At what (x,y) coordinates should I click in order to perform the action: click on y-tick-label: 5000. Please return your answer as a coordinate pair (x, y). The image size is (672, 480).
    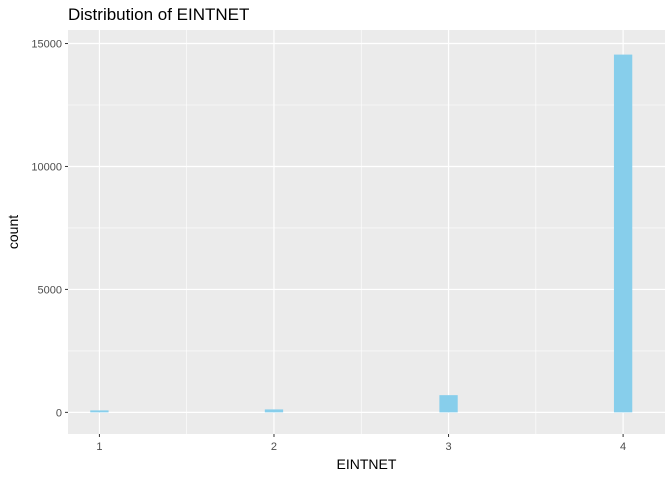
    Looking at the image, I should click on (50, 290).